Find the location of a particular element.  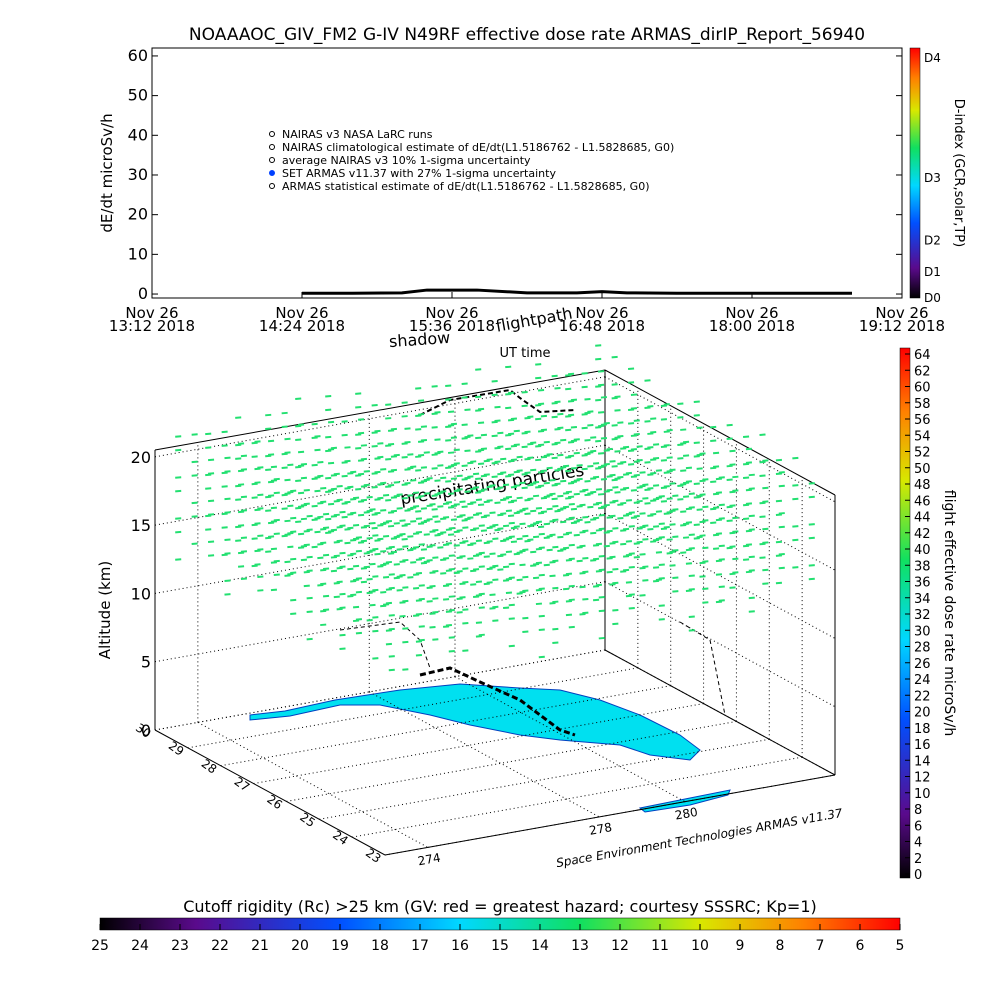

legend-symbol is located at coordinates (272, 173).